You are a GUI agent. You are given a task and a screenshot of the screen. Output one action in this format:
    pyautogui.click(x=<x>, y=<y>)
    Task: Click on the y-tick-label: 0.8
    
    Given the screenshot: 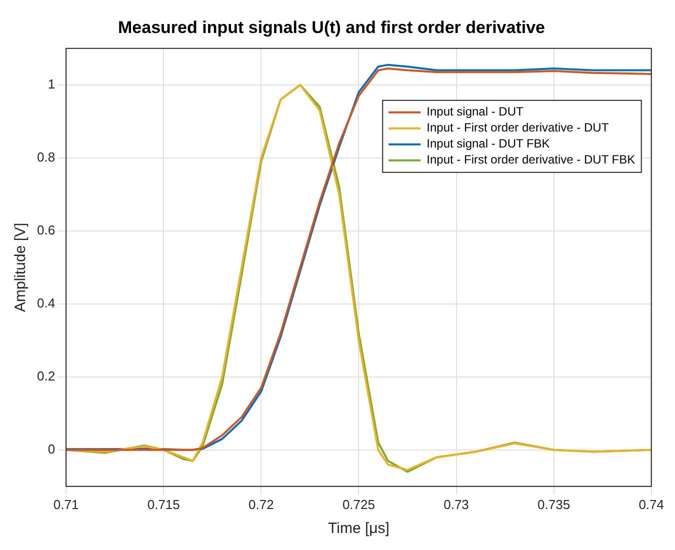 What is the action you would take?
    pyautogui.click(x=46, y=156)
    